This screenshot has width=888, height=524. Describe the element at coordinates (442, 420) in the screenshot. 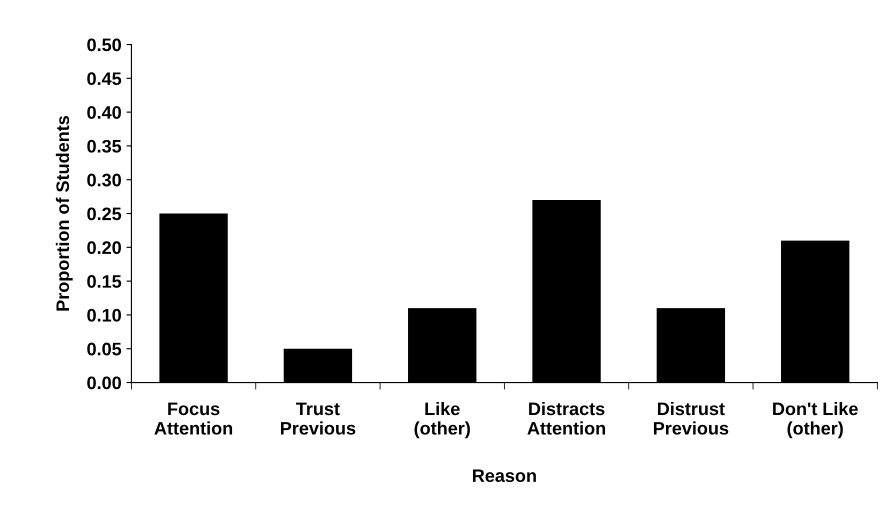

I see `x-tick-label: Like (other)` at that location.